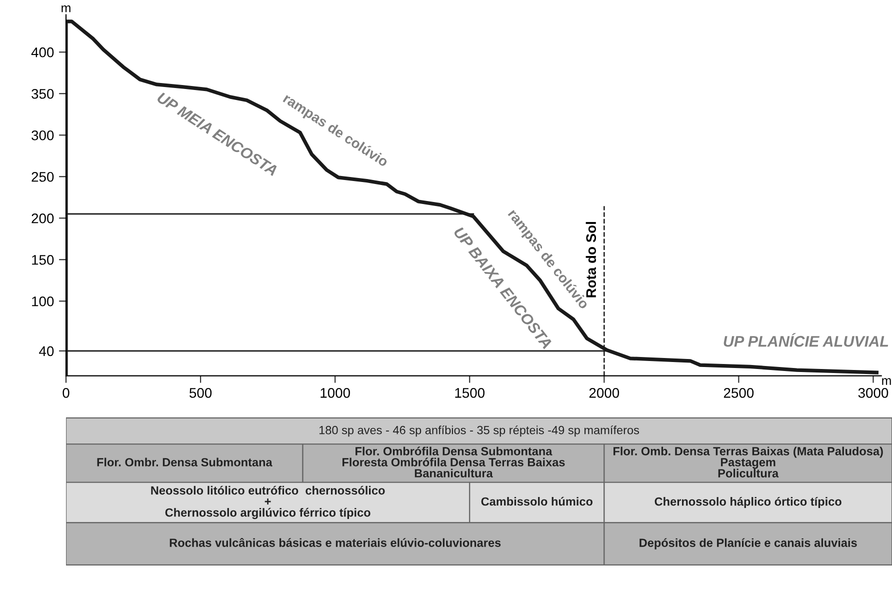  Describe the element at coordinates (201, 393) in the screenshot. I see `x-tick-label: 500` at that location.